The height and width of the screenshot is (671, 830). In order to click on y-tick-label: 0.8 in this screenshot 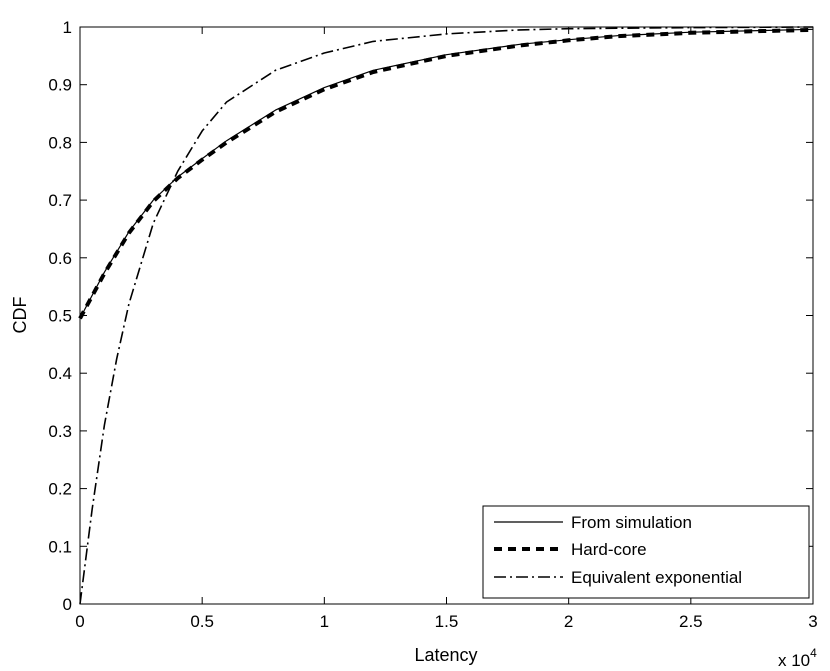, I will do `click(60, 142)`.